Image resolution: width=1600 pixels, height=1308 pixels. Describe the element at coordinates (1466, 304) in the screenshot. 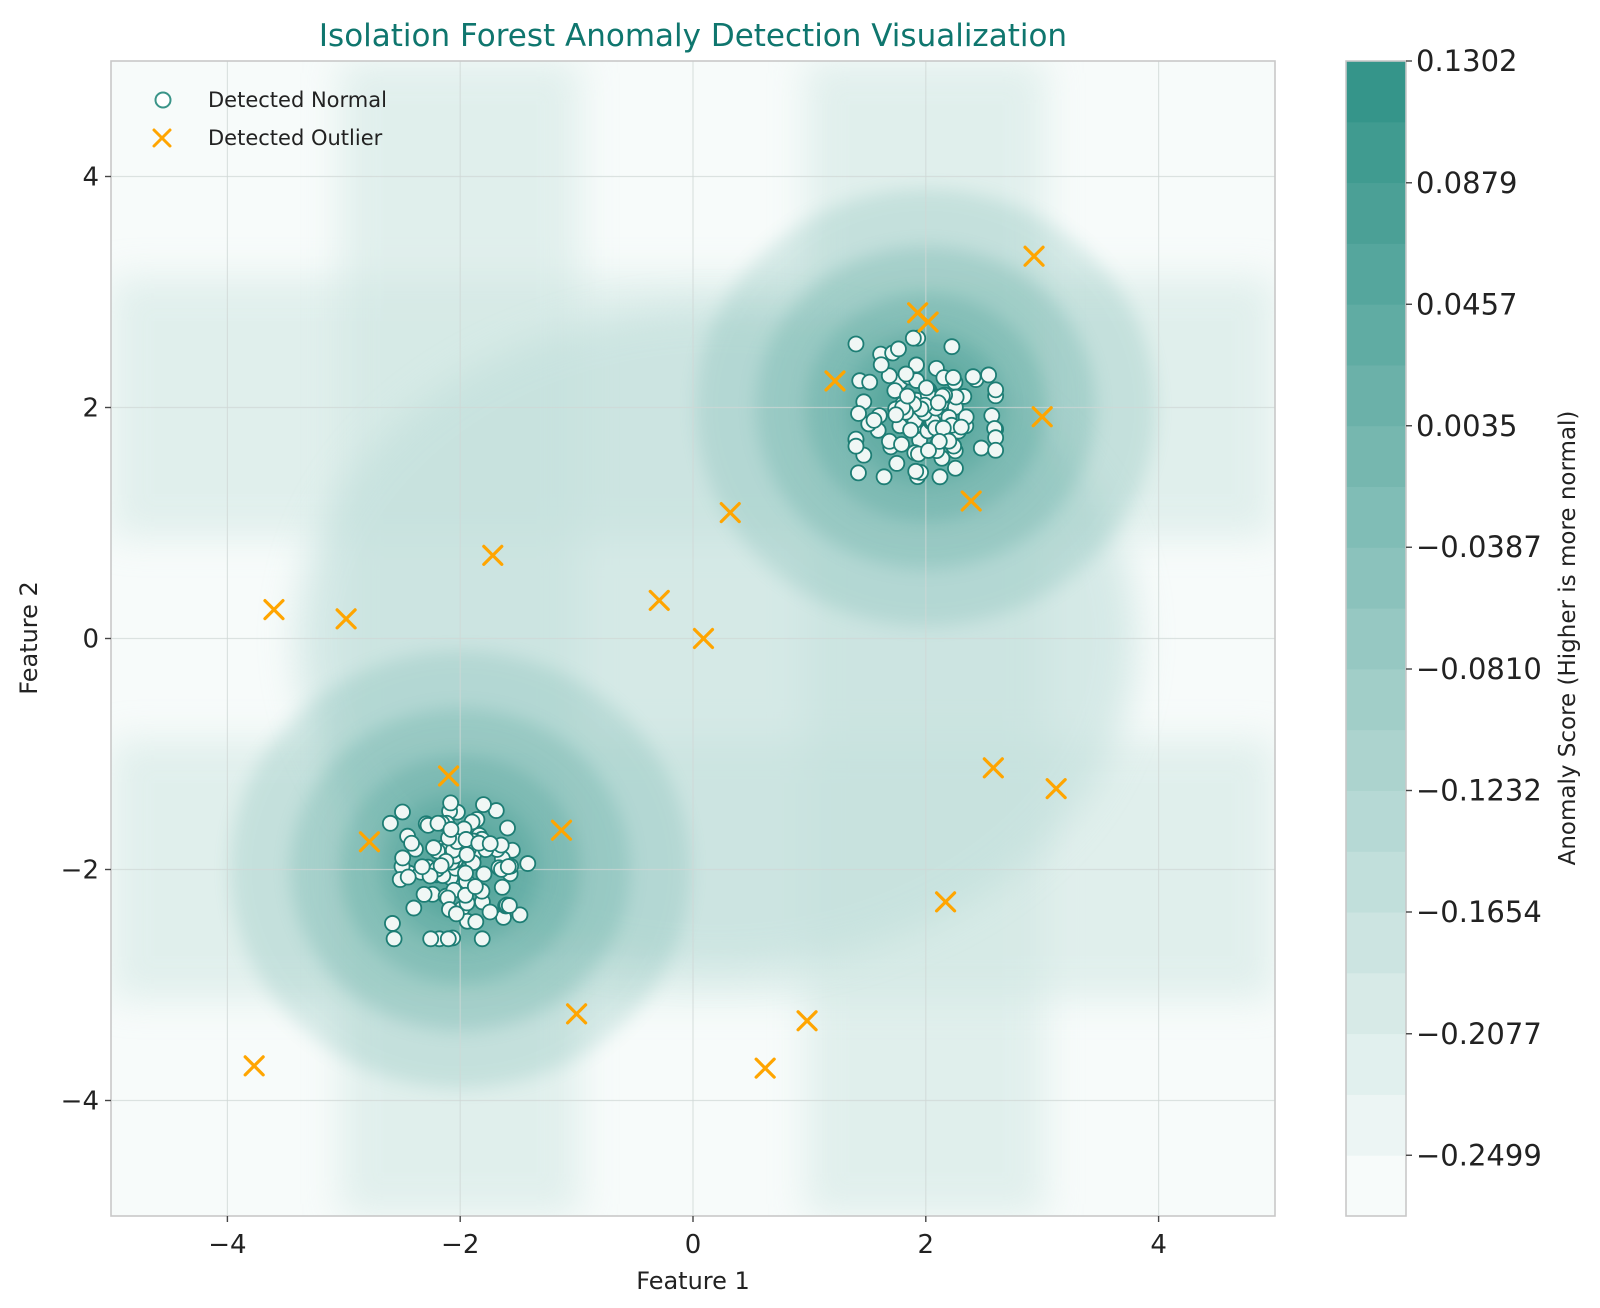

I see `colorbar-tick-label: 0.0457` at that location.